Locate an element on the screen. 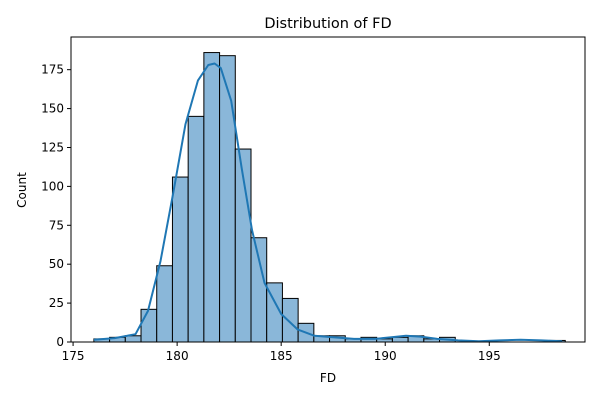  x-axis: 175 180 185 190 195 is located at coordinates (281, 352).